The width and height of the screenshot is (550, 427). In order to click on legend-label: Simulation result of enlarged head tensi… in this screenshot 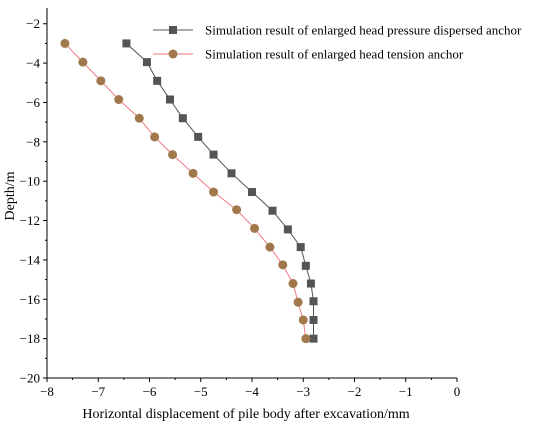, I will do `click(334, 54)`.